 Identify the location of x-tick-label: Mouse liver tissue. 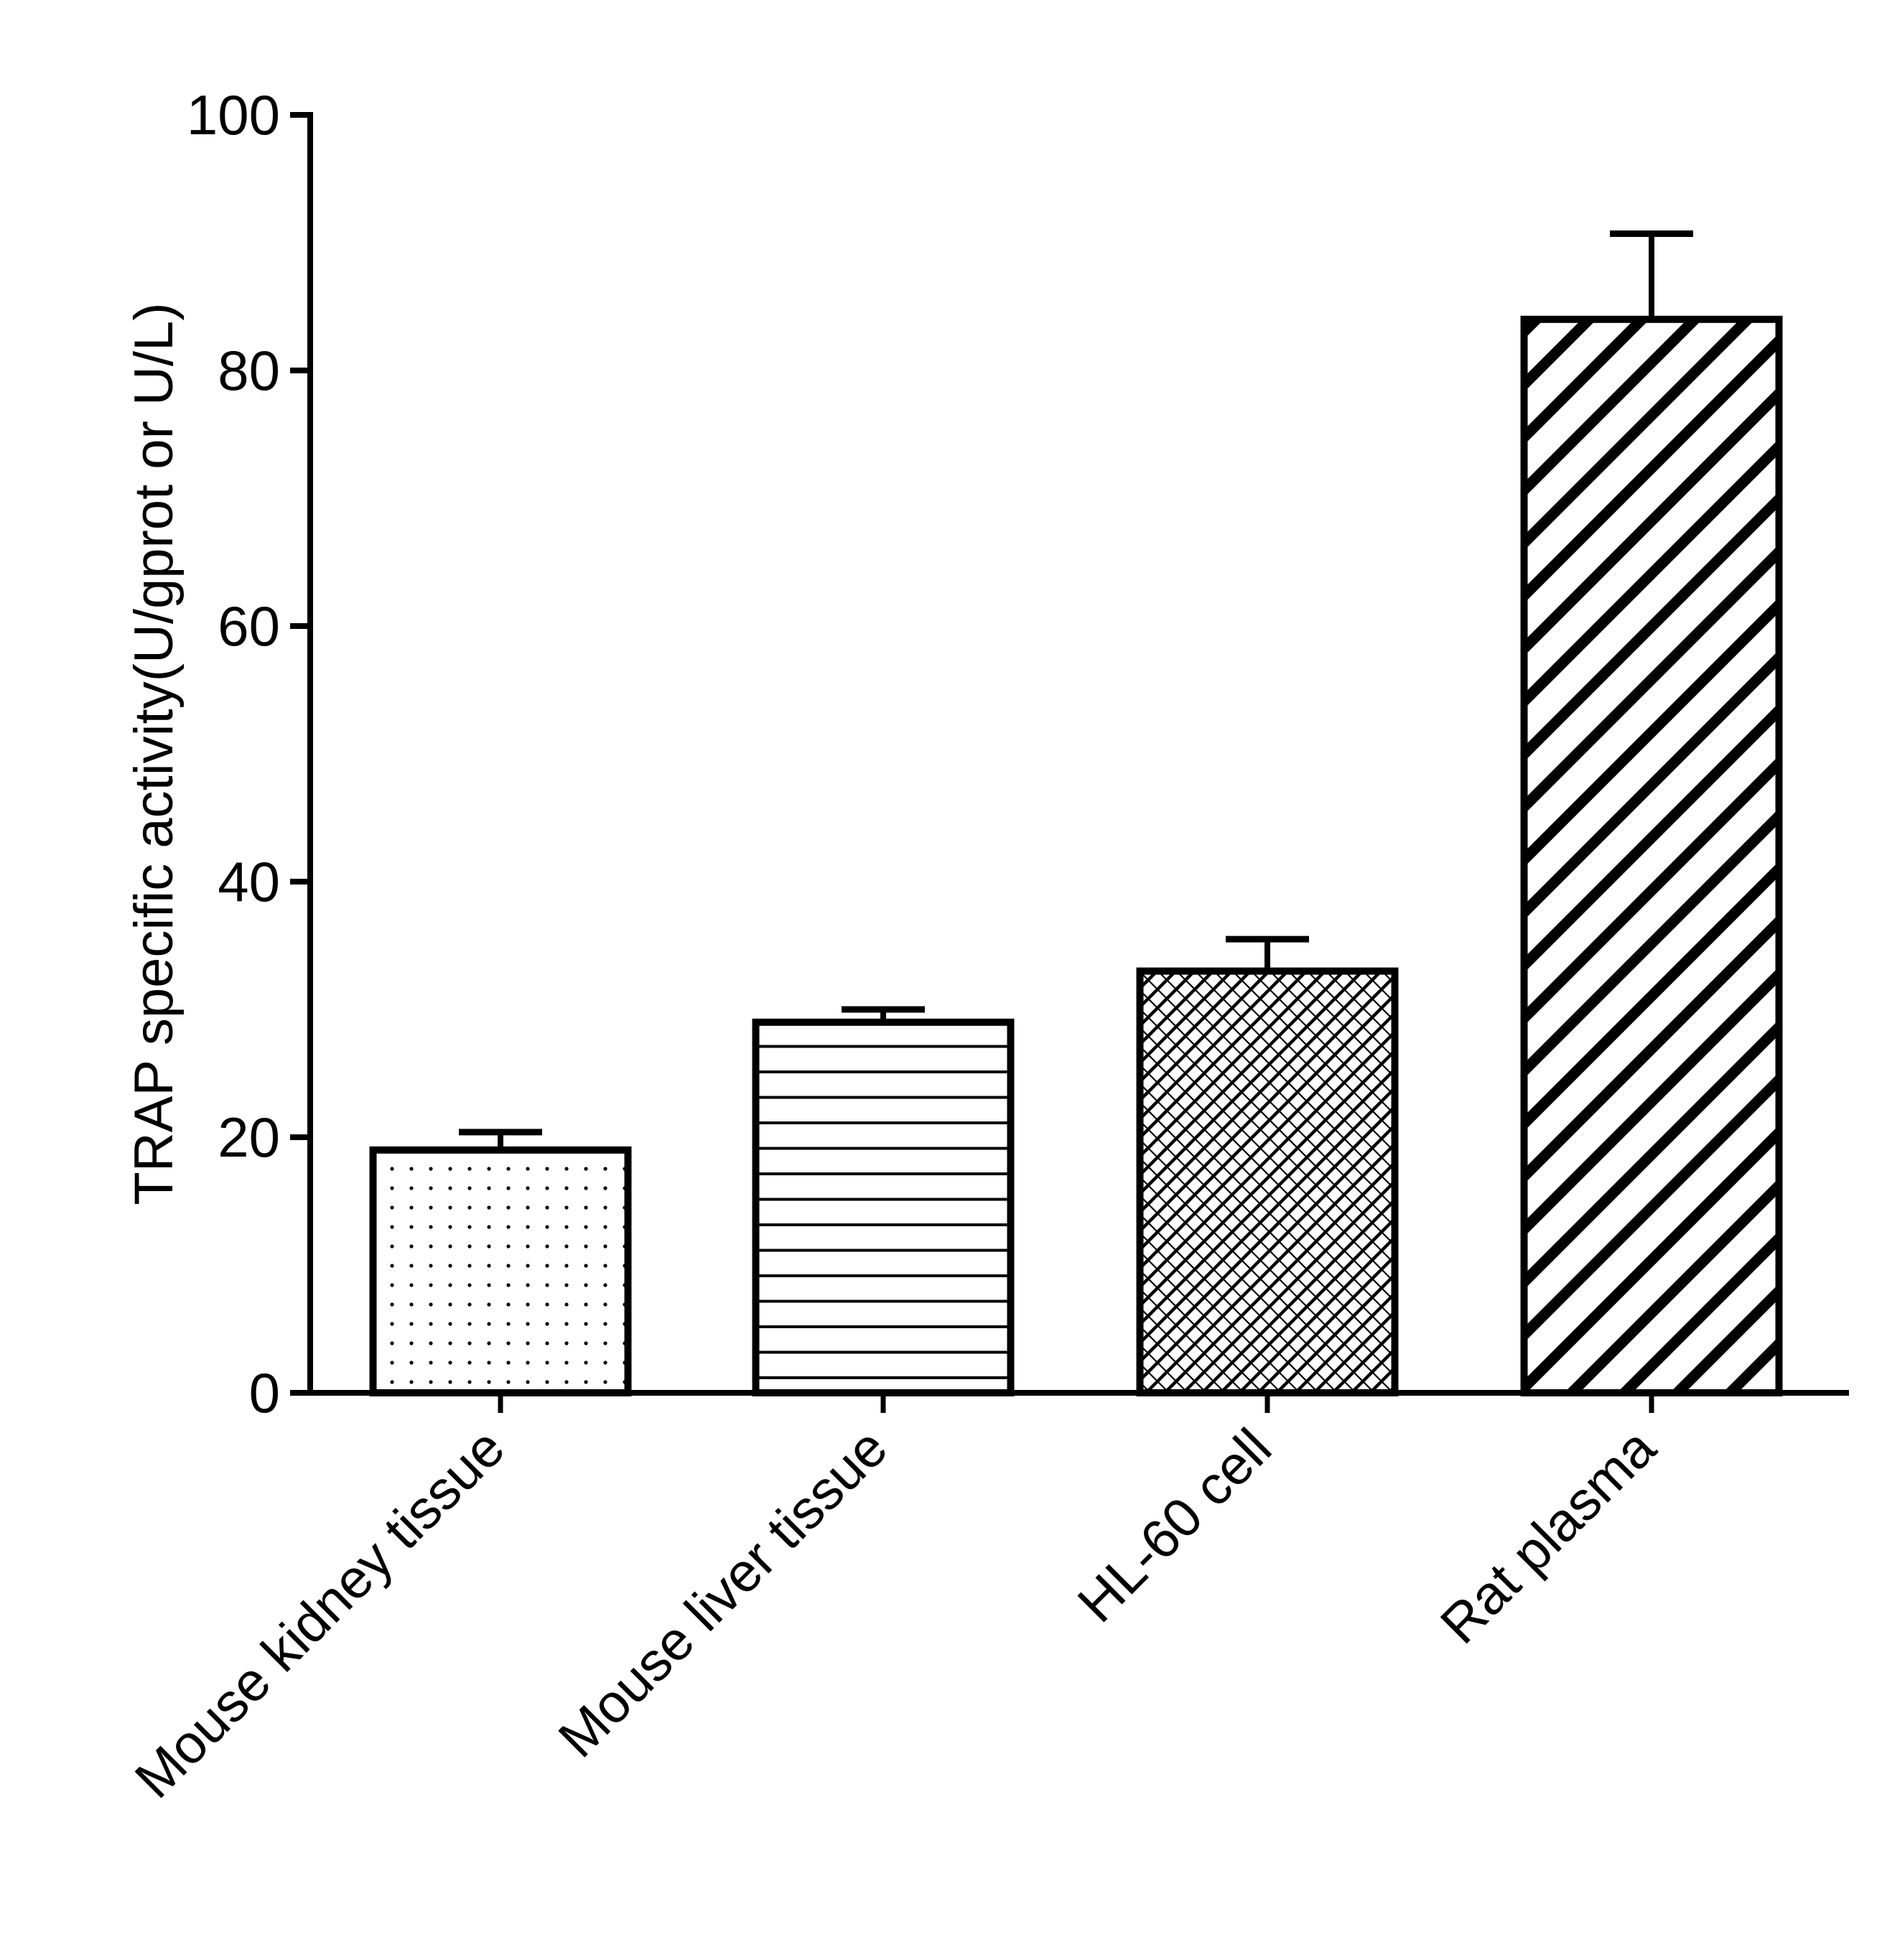
(723, 1593).